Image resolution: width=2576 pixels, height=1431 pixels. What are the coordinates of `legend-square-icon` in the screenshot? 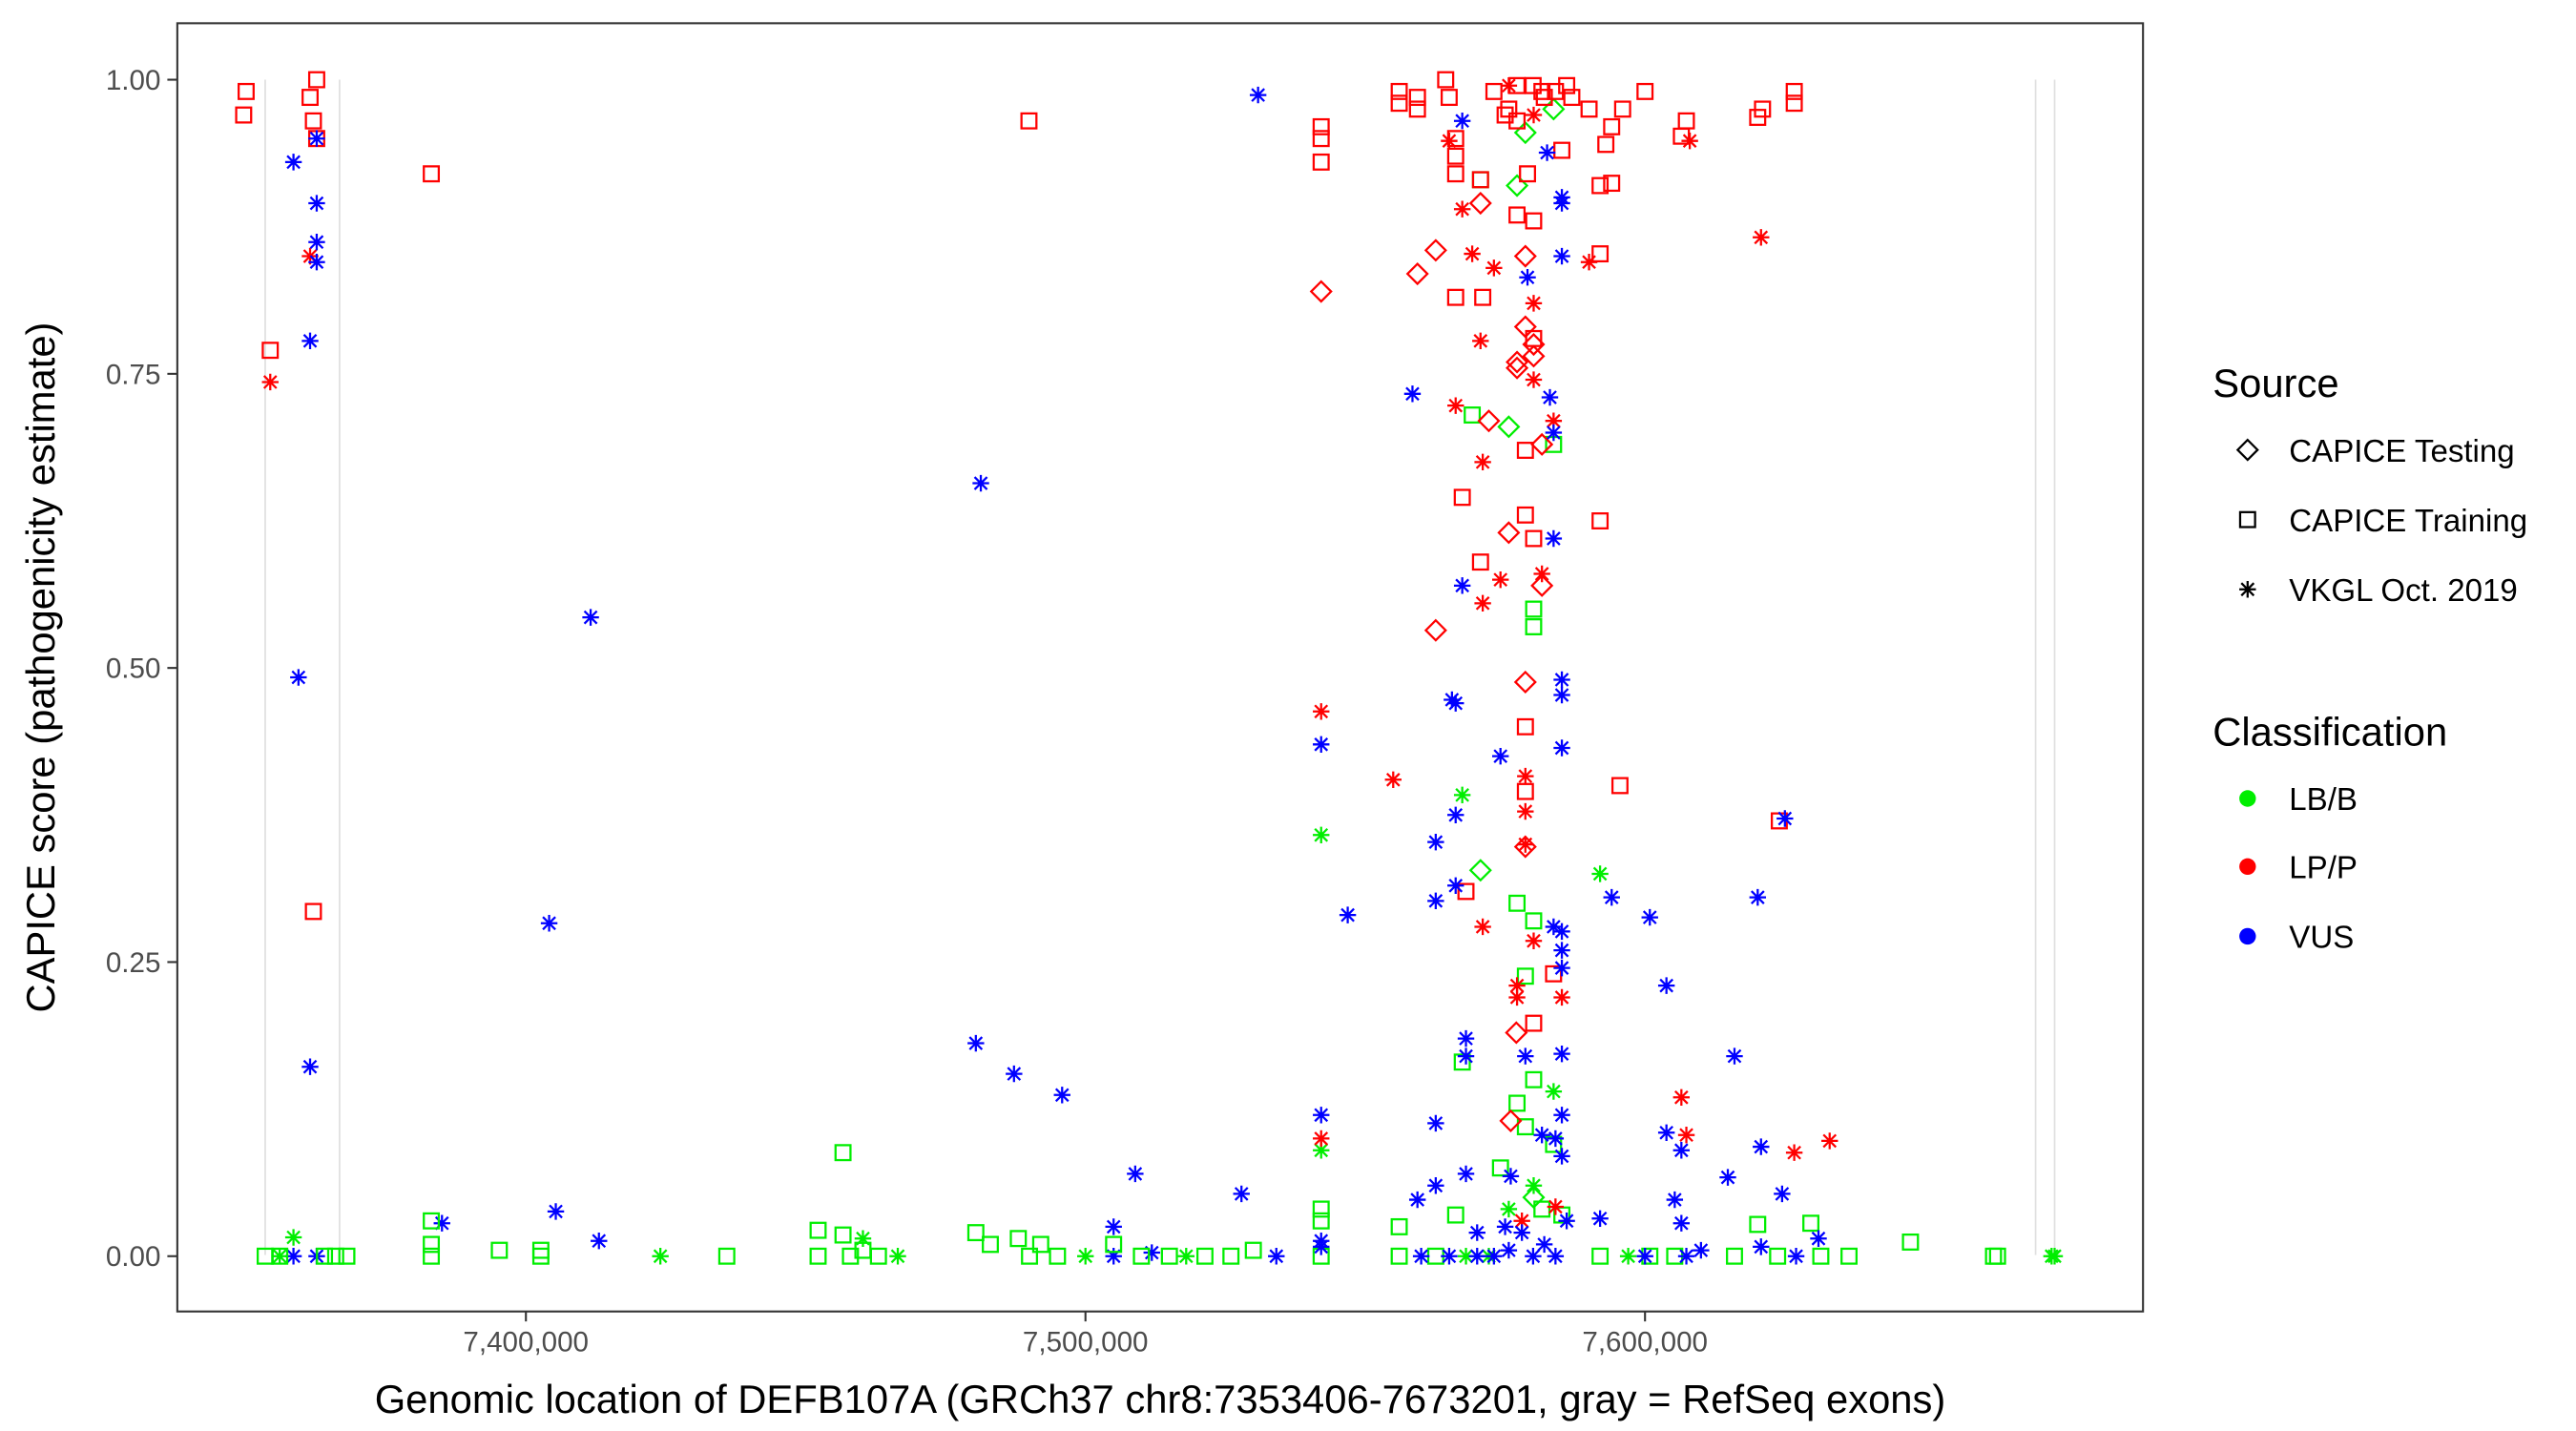 It's located at (2247, 519).